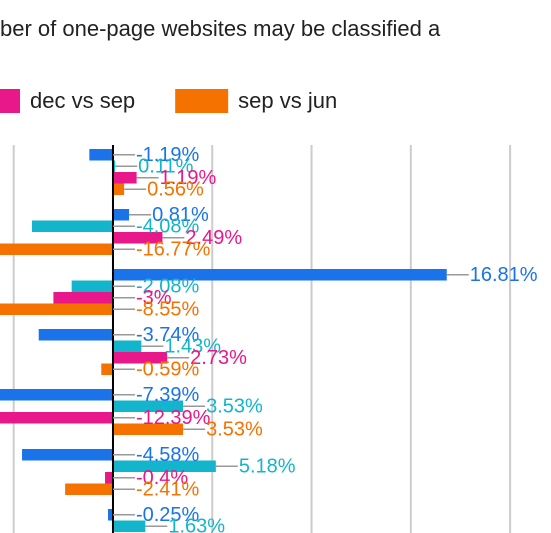 Image resolution: width=551 pixels, height=533 pixels. What do you see at coordinates (192, 347) in the screenshot?
I see `data-label: 1.43%` at bounding box center [192, 347].